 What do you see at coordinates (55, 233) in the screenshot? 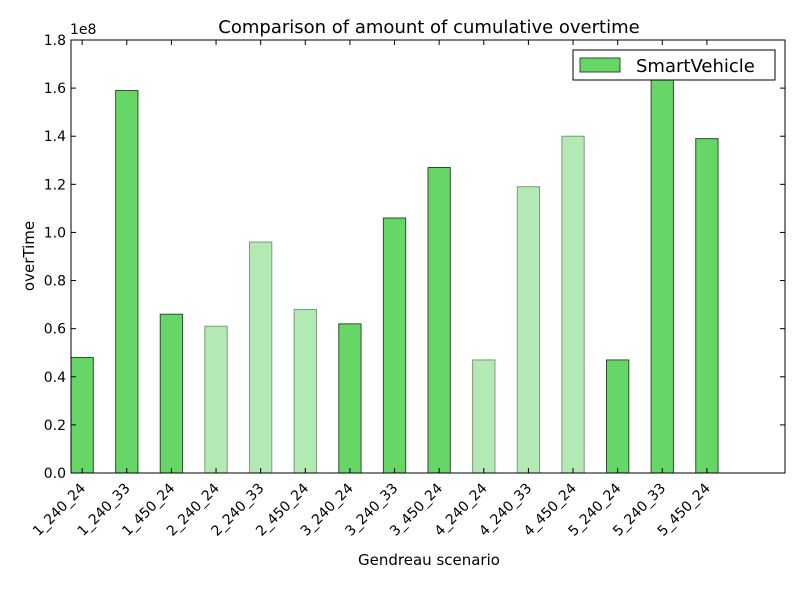
I see `y-tick-label: 1.0` at bounding box center [55, 233].